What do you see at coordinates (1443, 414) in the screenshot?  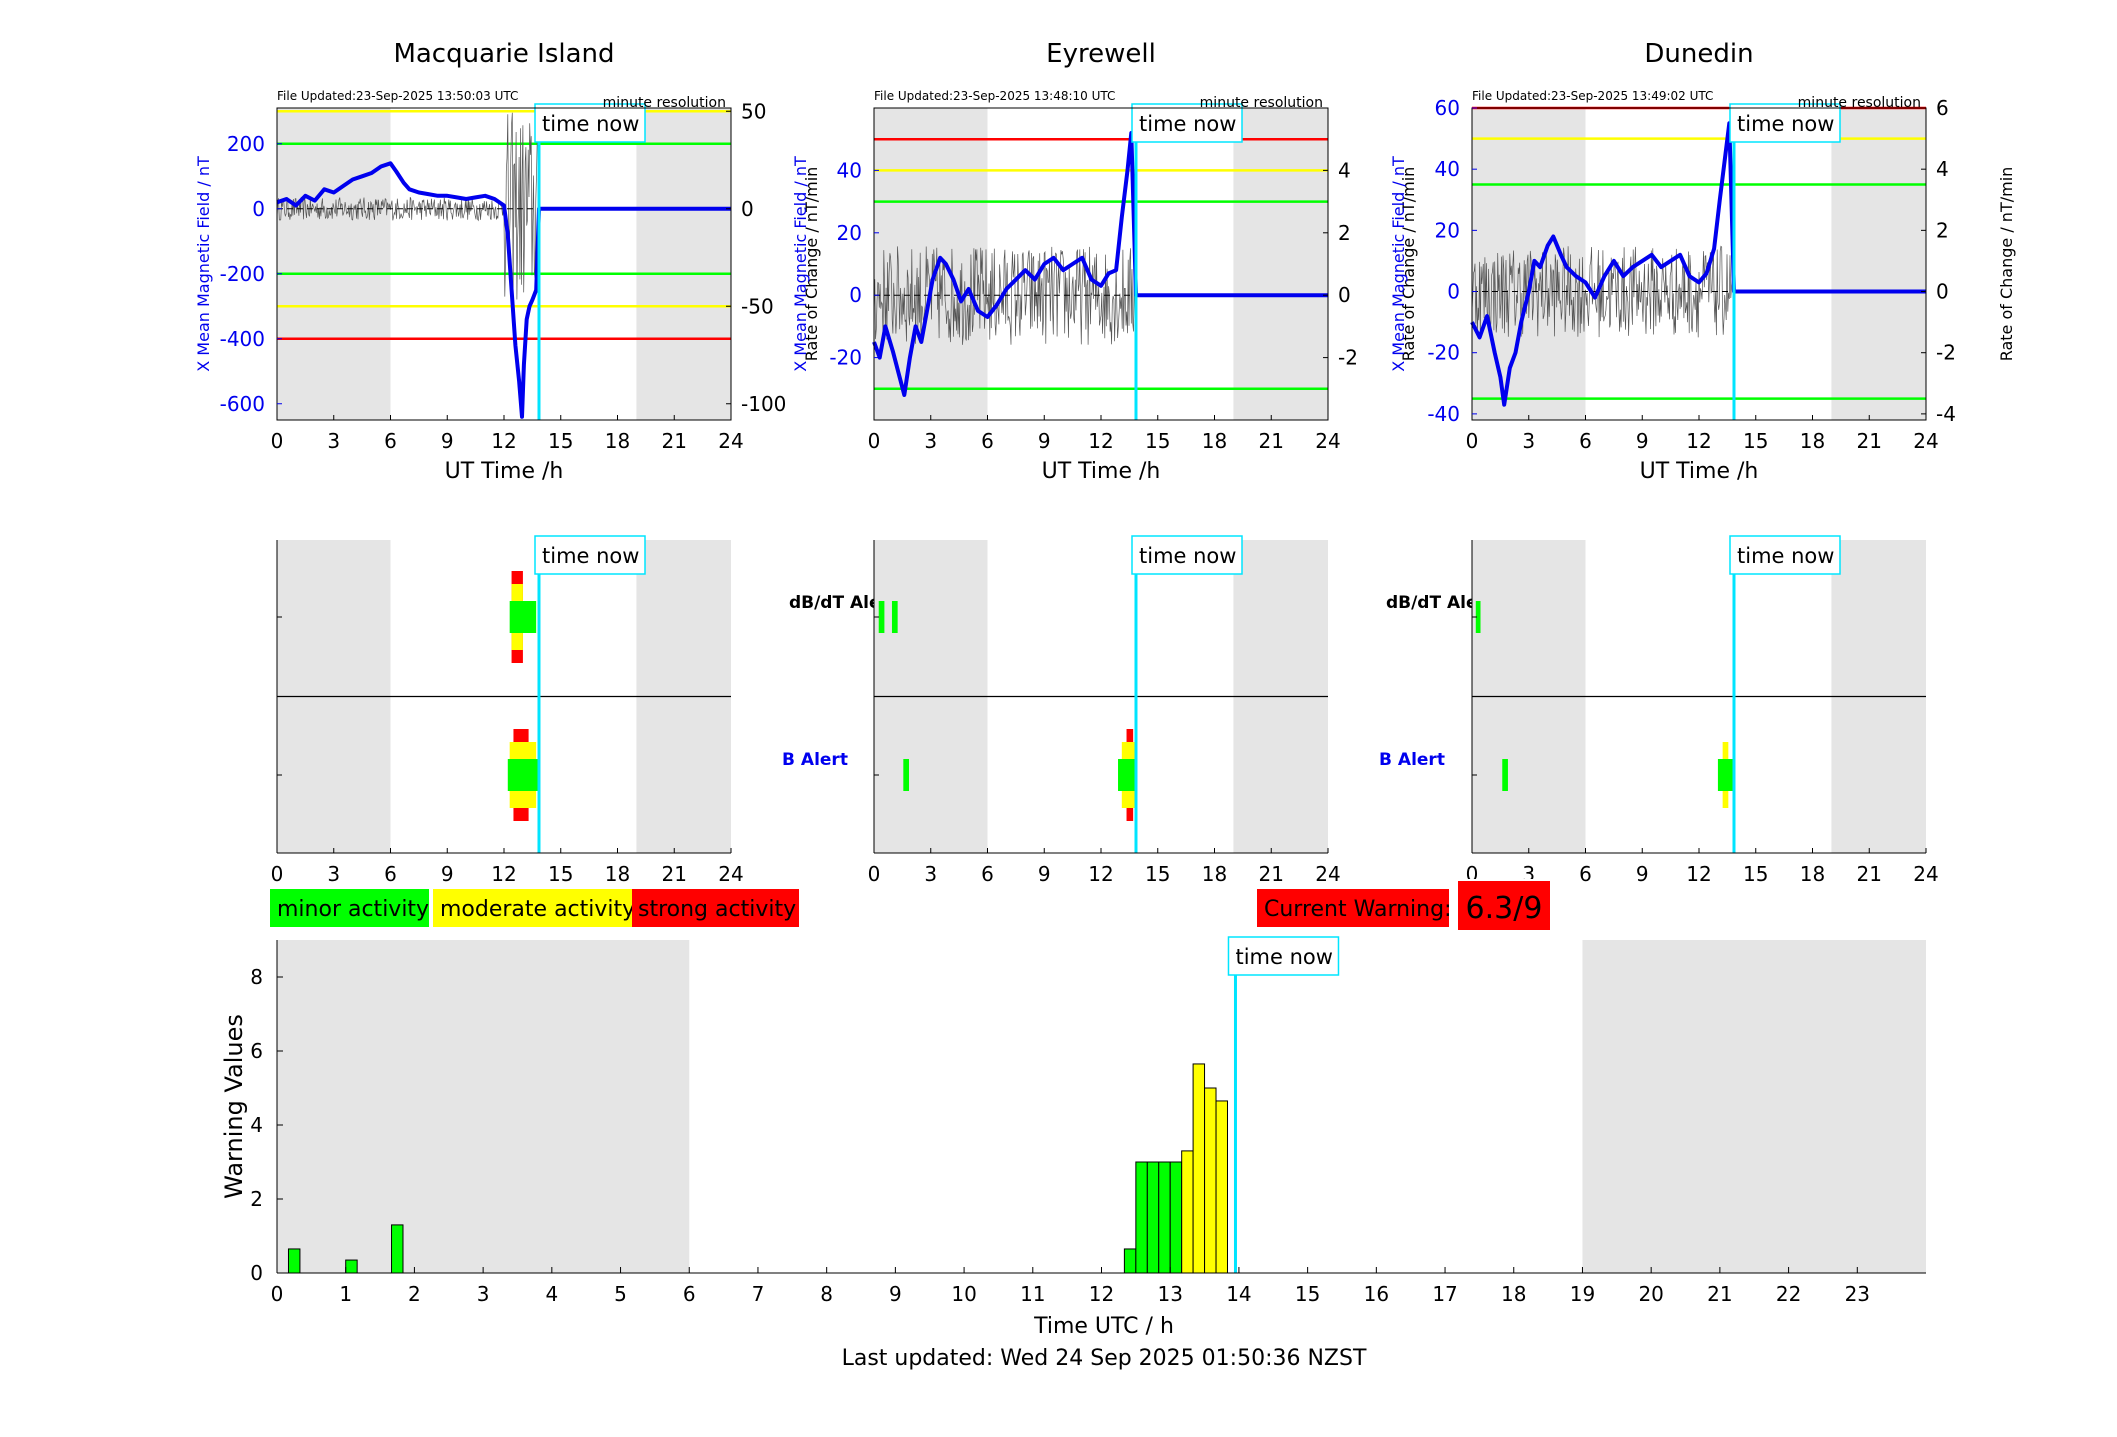 I see `left-tick-label: -40` at bounding box center [1443, 414].